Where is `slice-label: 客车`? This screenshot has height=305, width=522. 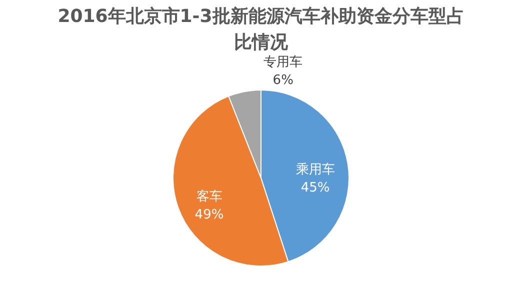 slice-label: 客车 is located at coordinates (209, 196).